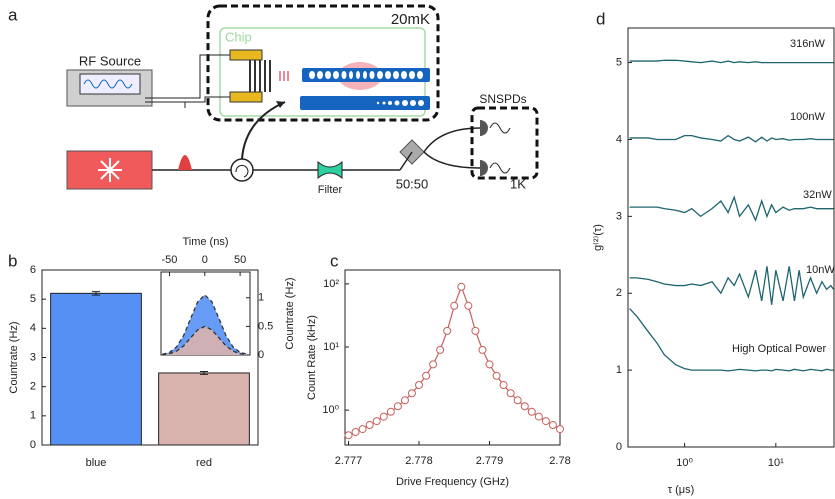 The image size is (835, 499). Describe the element at coordinates (13, 14) in the screenshot. I see `panel-label: a` at that location.